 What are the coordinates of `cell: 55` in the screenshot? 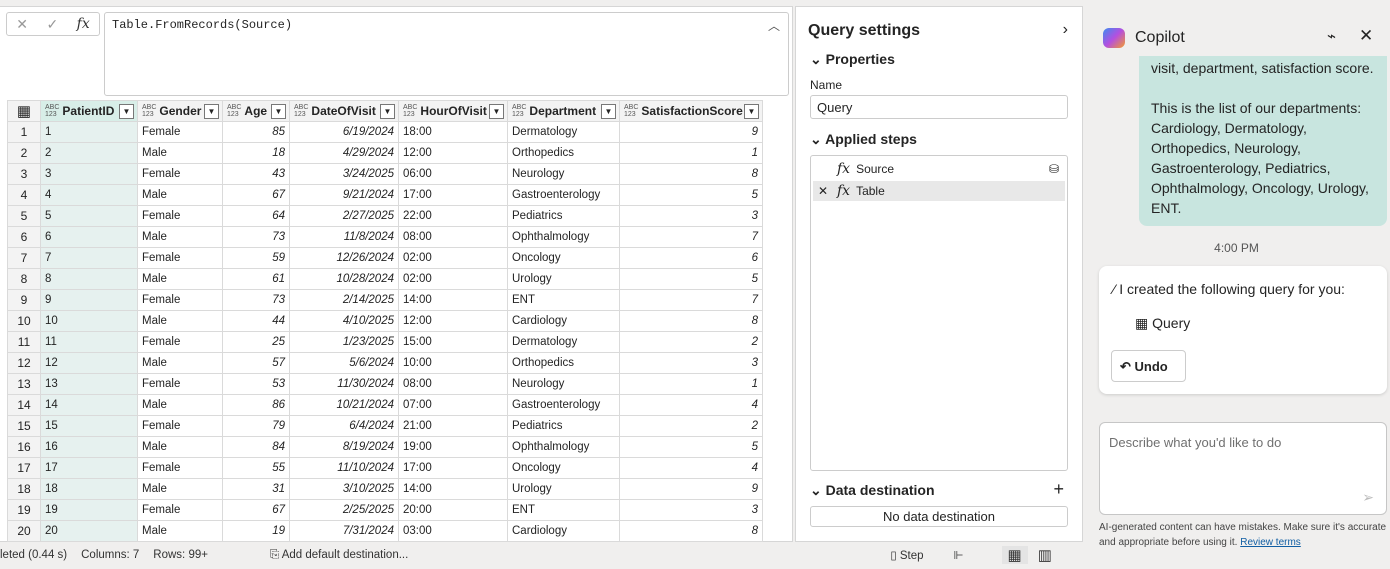 It's located at (256, 468).